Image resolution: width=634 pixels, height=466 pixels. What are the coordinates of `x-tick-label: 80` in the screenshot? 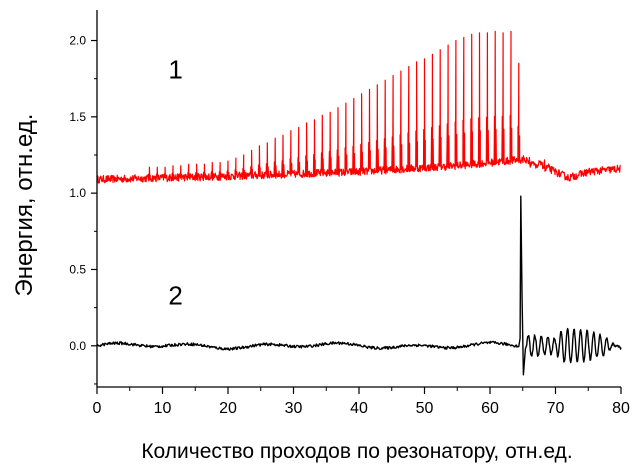 It's located at (621, 408).